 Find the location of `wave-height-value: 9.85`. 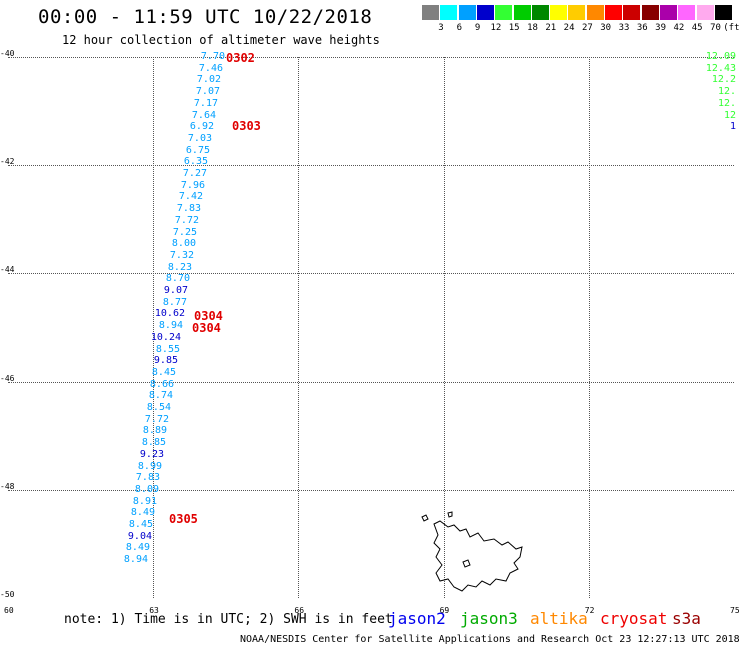

wave-height-value: 9.85 is located at coordinates (165, 361).